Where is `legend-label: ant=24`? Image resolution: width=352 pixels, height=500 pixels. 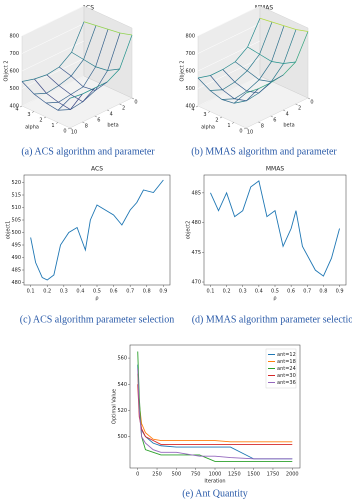 legend-label: ant=24 is located at coordinates (286, 369).